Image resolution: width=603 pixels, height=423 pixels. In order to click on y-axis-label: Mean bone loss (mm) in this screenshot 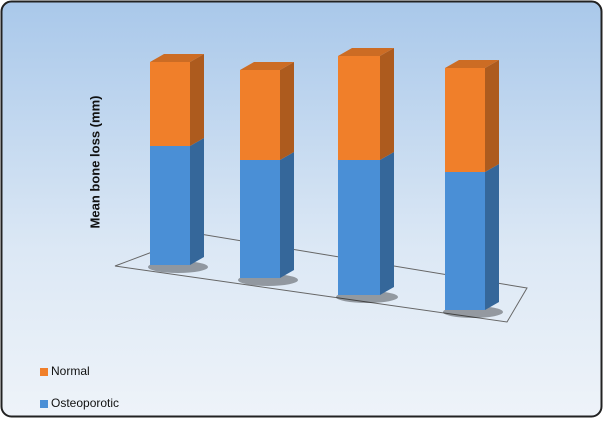, I will do `click(94, 162)`.